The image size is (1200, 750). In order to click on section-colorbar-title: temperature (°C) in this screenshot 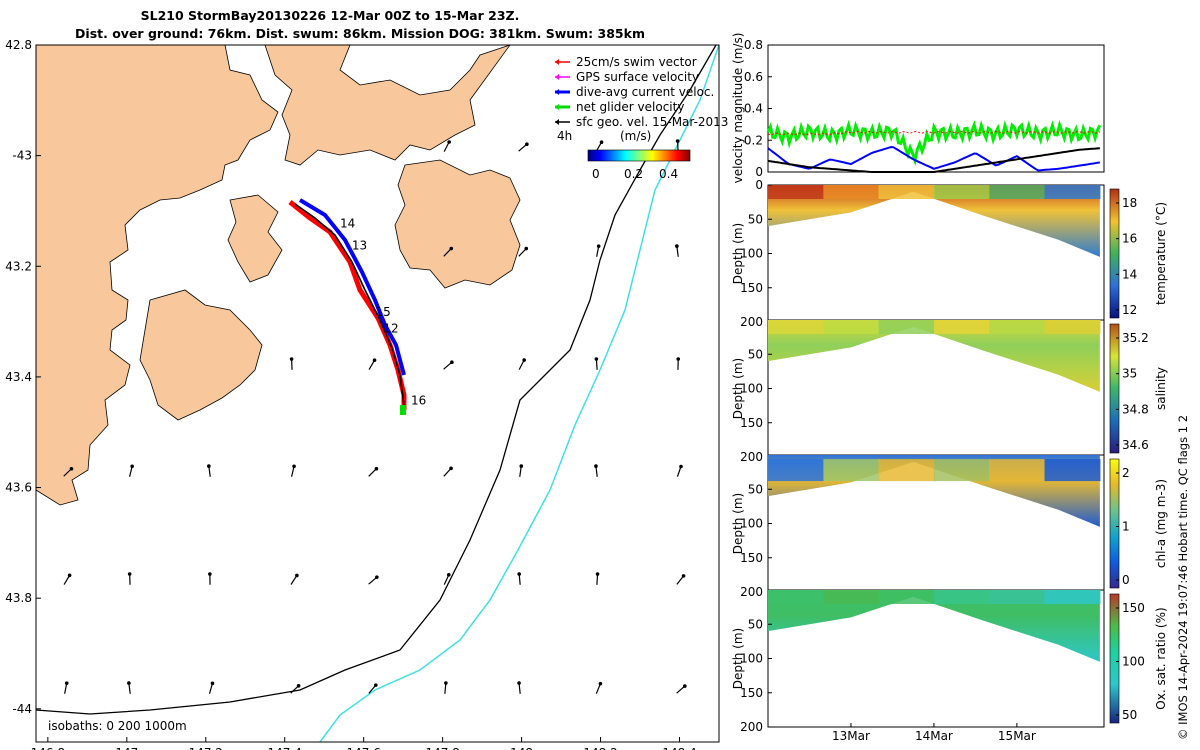, I will do `click(1161, 253)`.